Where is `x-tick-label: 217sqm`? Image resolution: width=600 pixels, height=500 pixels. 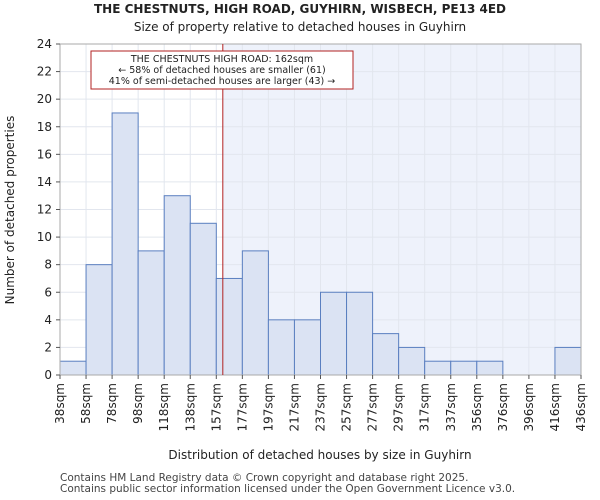 x-tick-label: 217sqm is located at coordinates (294, 407).